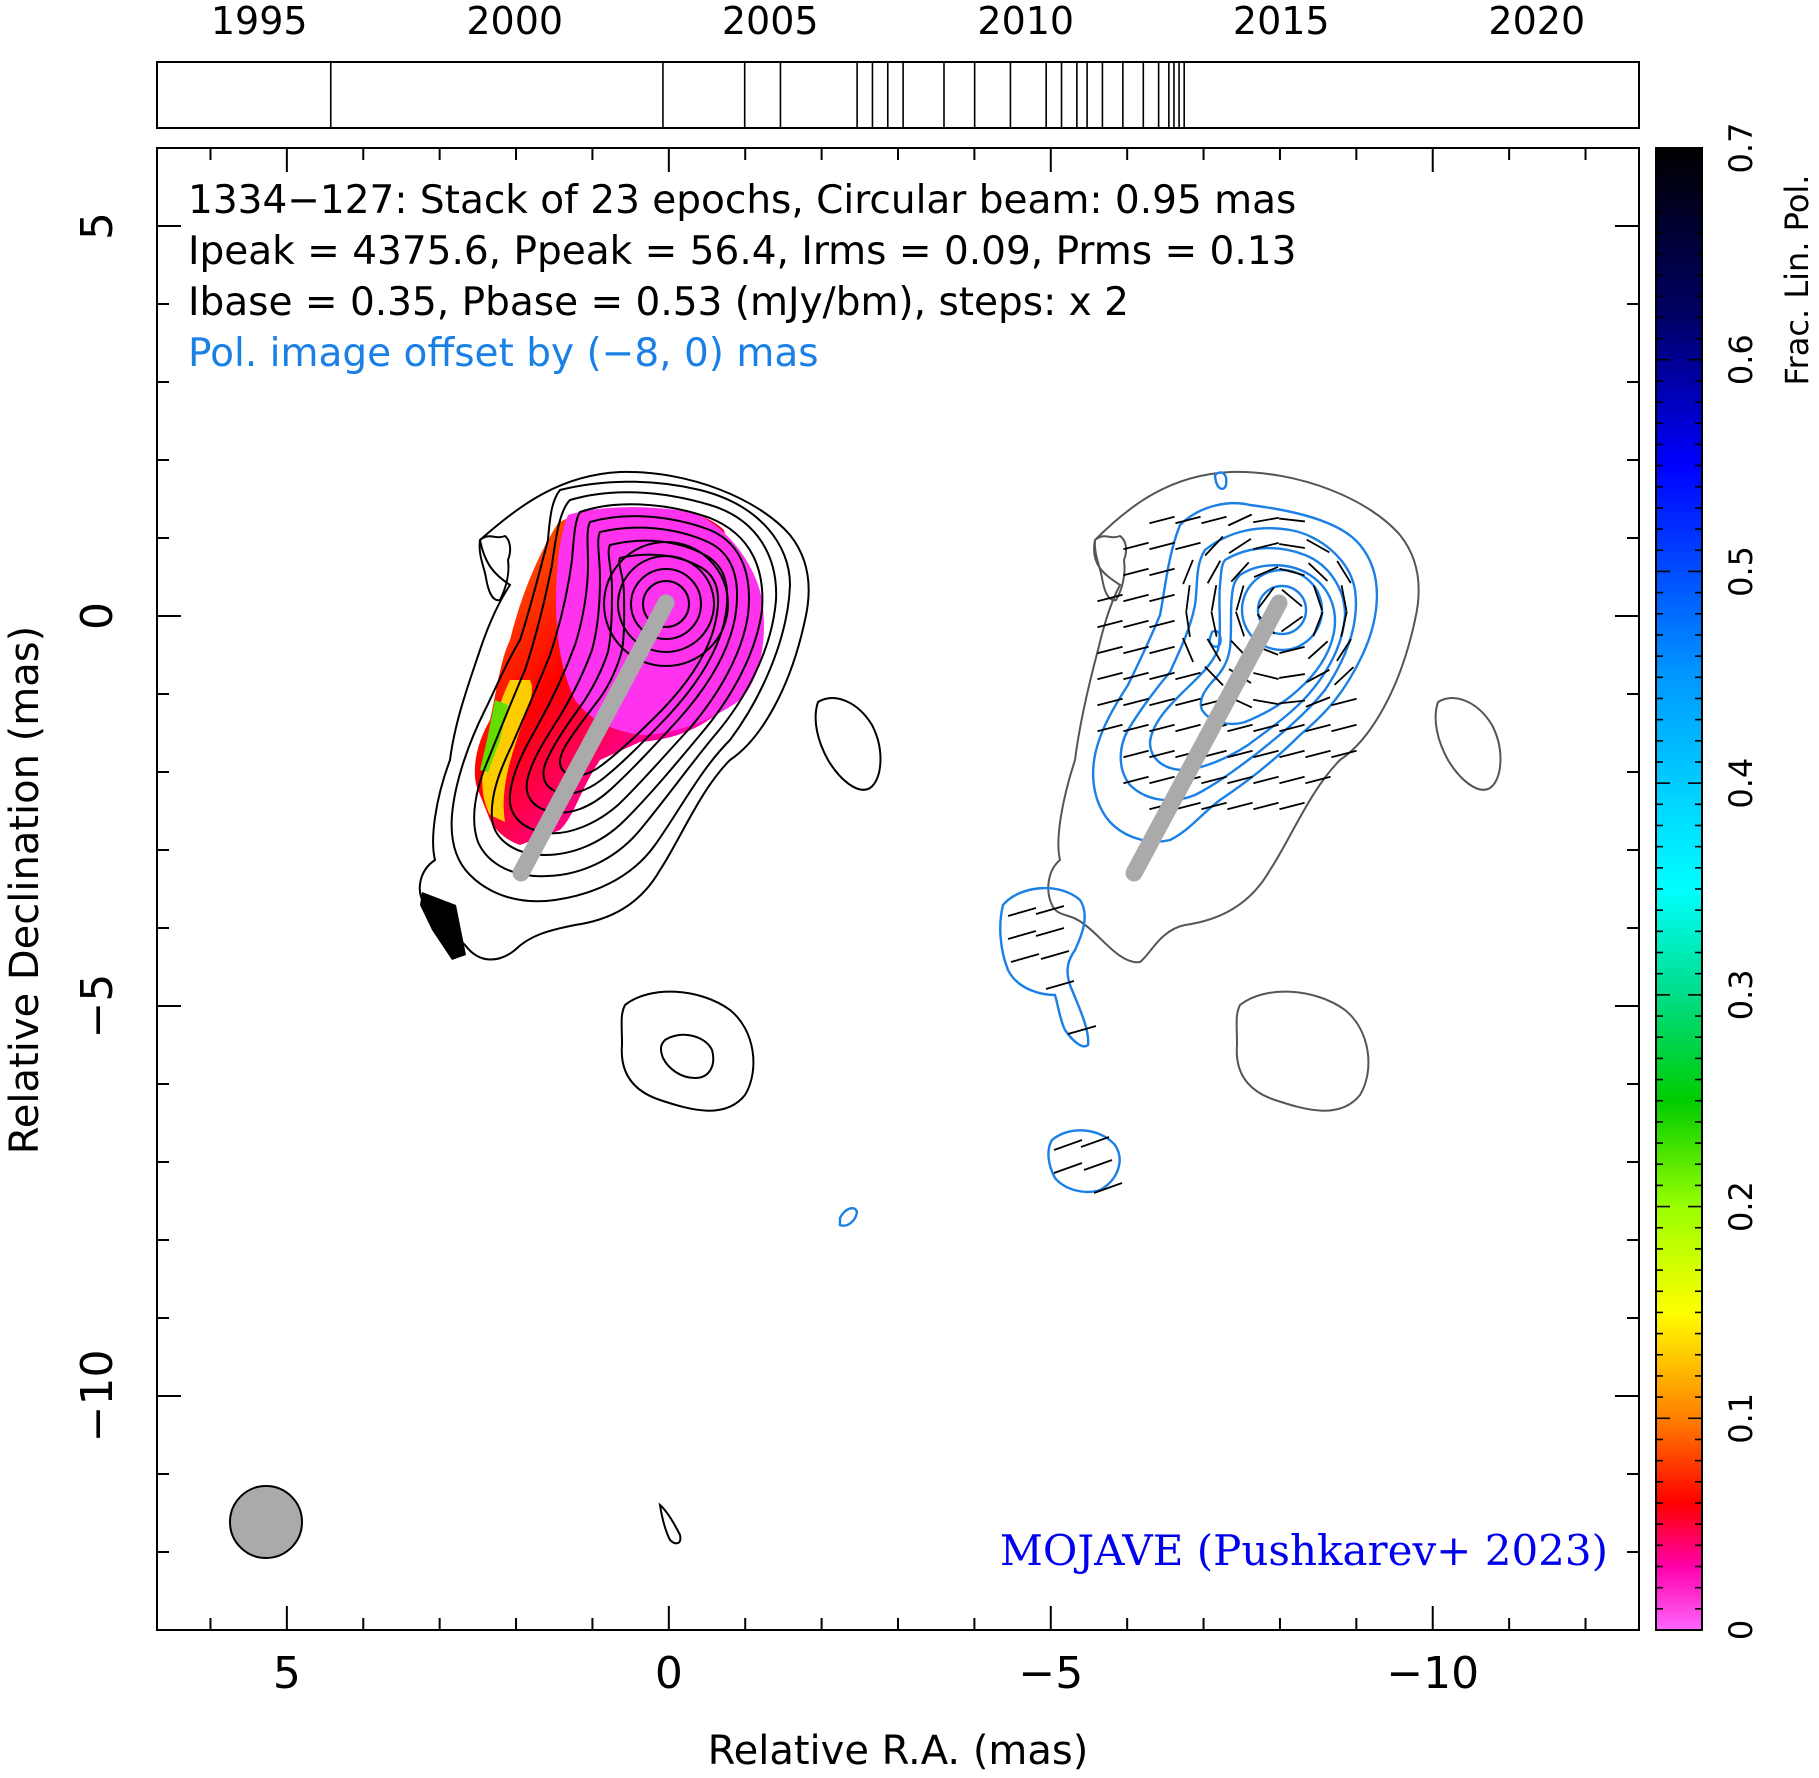 The width and height of the screenshot is (1819, 1778). Describe the element at coordinates (1025, 21) in the screenshot. I see `timeline-tick-label: 2010` at that location.